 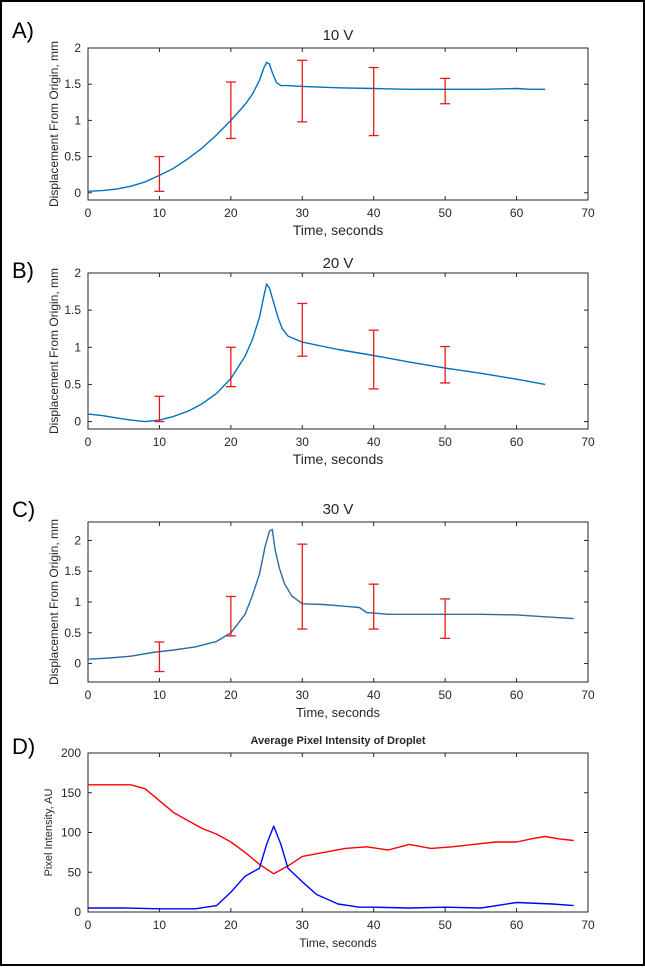 What do you see at coordinates (23, 509) in the screenshot?
I see `panel-letter: C)` at bounding box center [23, 509].